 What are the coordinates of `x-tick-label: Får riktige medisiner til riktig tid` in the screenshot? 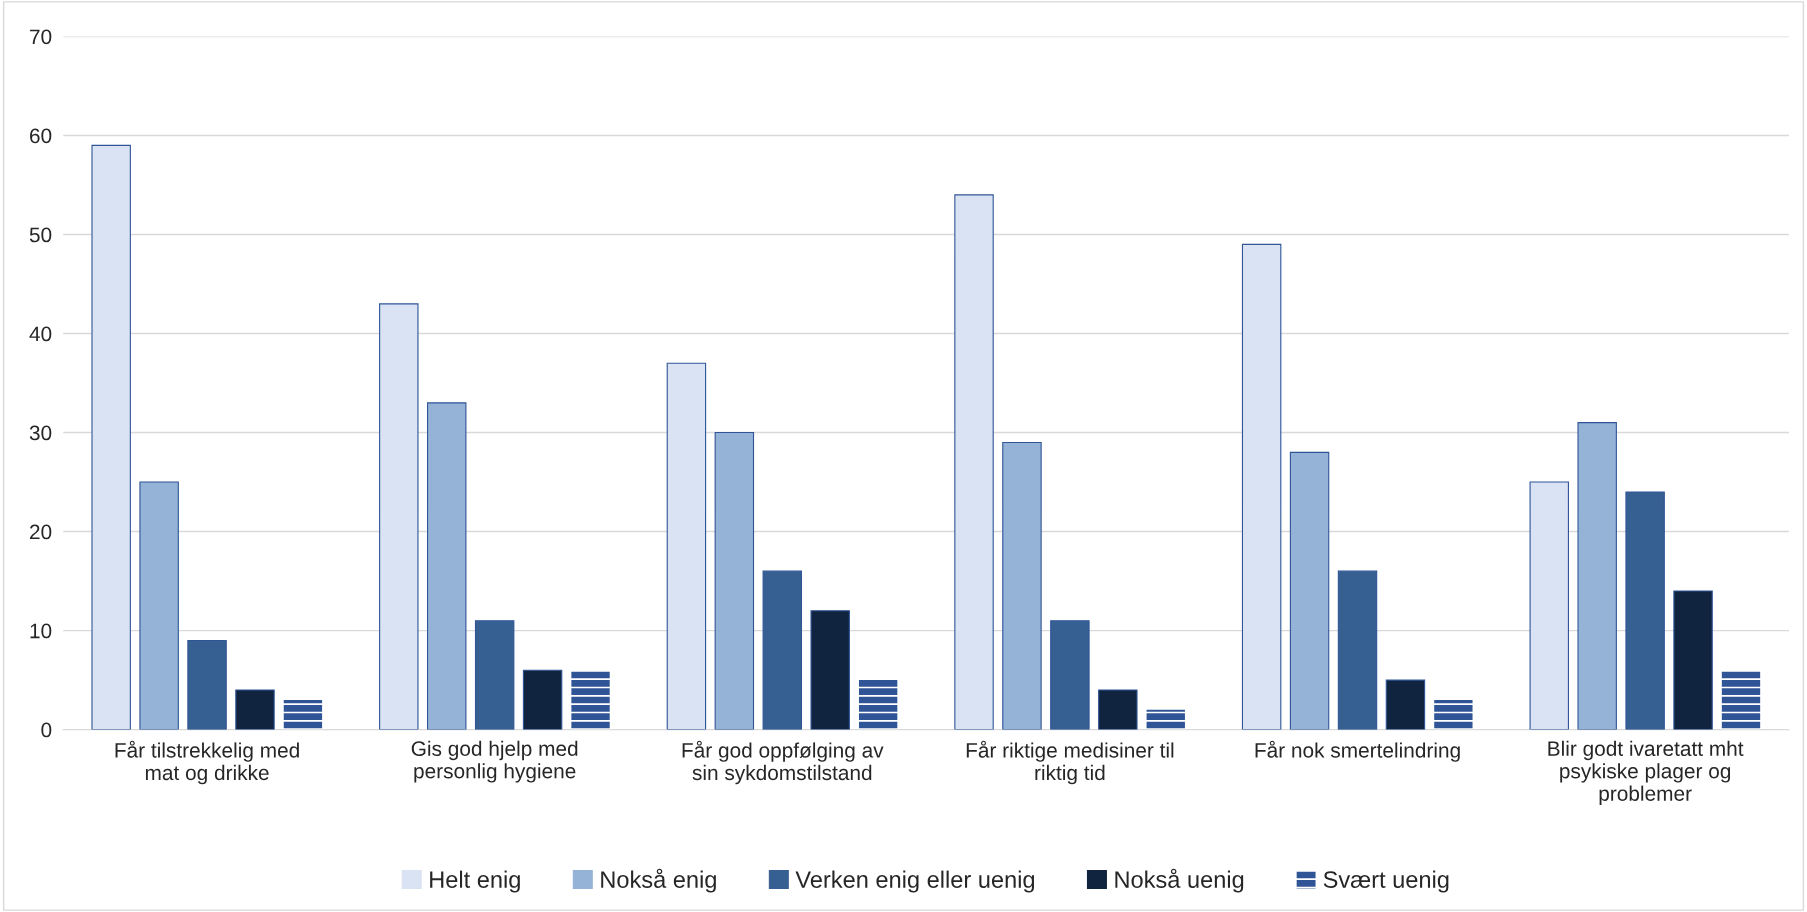 It's located at (1070, 762).